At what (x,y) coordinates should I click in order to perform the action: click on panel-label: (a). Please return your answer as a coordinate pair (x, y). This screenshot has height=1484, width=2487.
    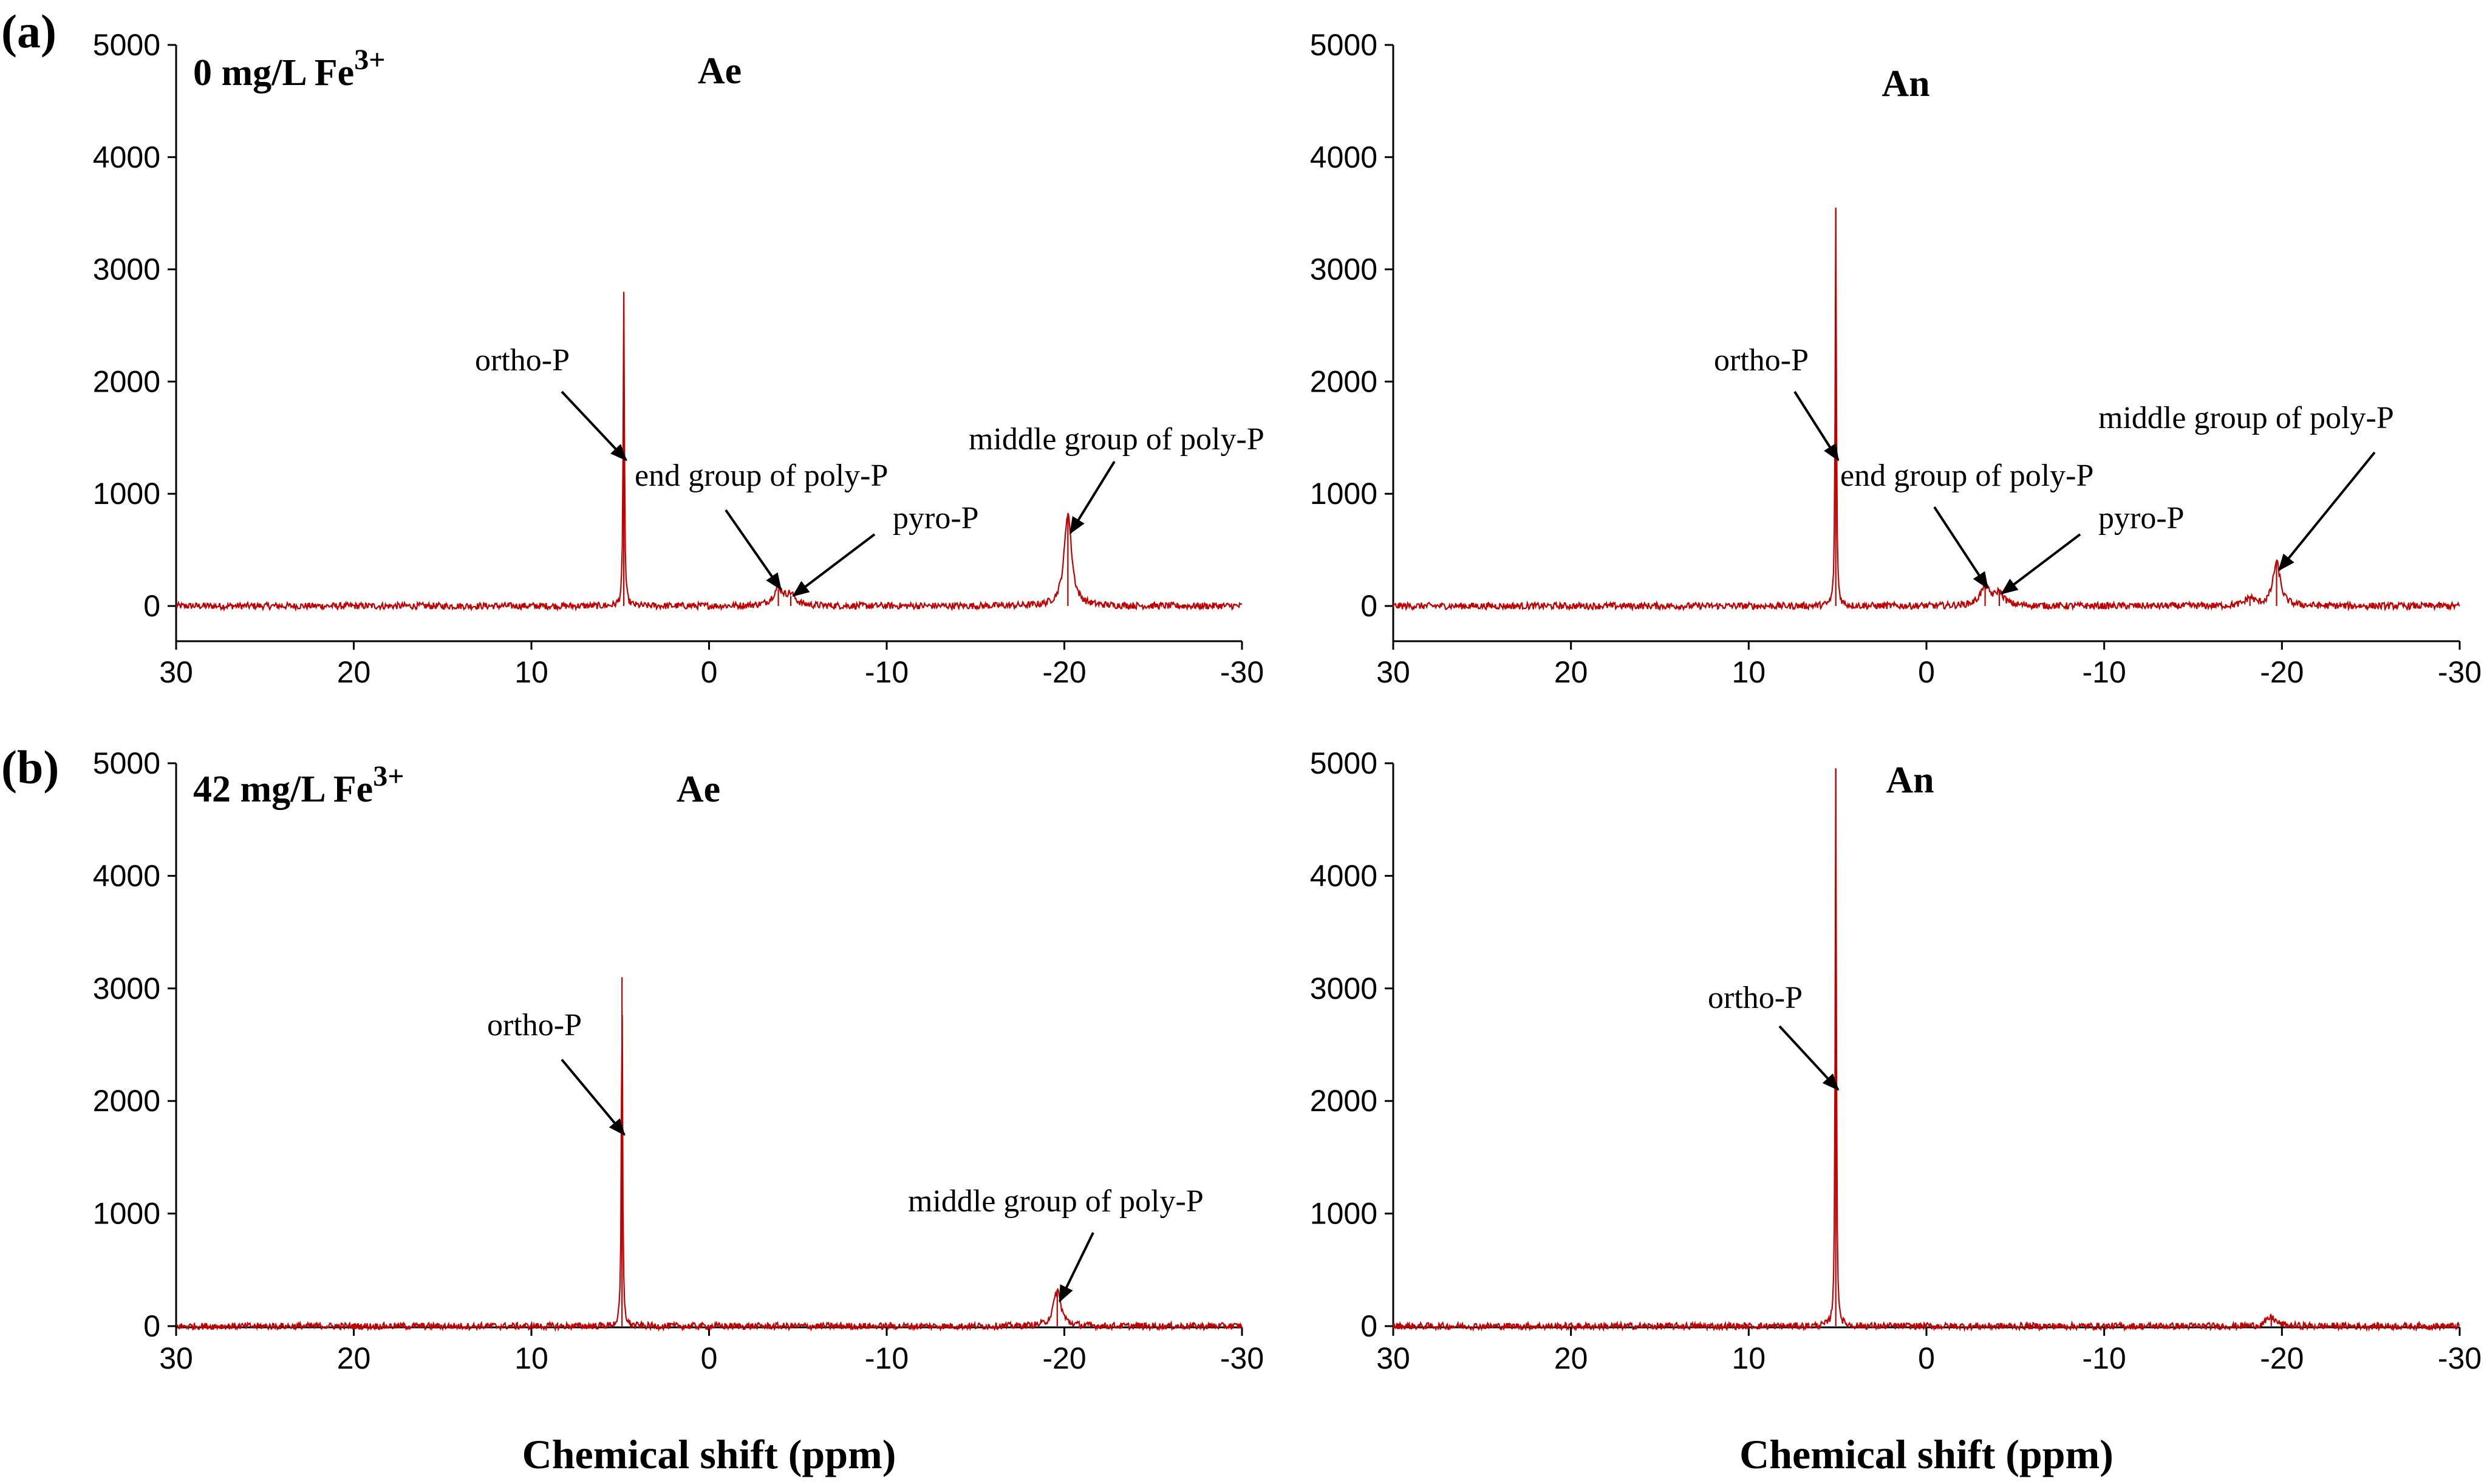
    Looking at the image, I should click on (28, 31).